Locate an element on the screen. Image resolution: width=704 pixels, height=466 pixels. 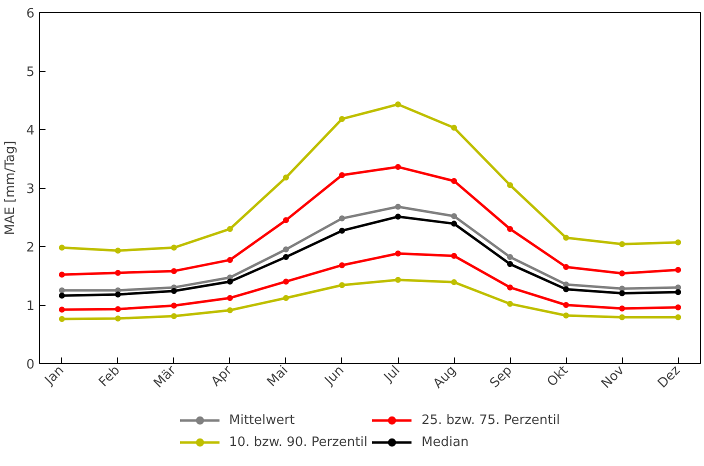
y-tick-label: 4 is located at coordinates (30, 131).